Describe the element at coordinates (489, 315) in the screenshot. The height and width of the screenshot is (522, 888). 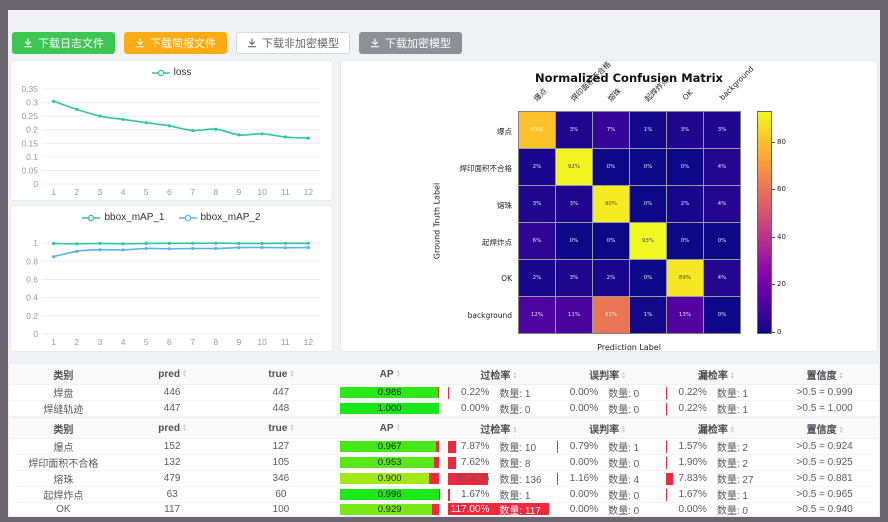
I see `cm-row-label: background` at that location.